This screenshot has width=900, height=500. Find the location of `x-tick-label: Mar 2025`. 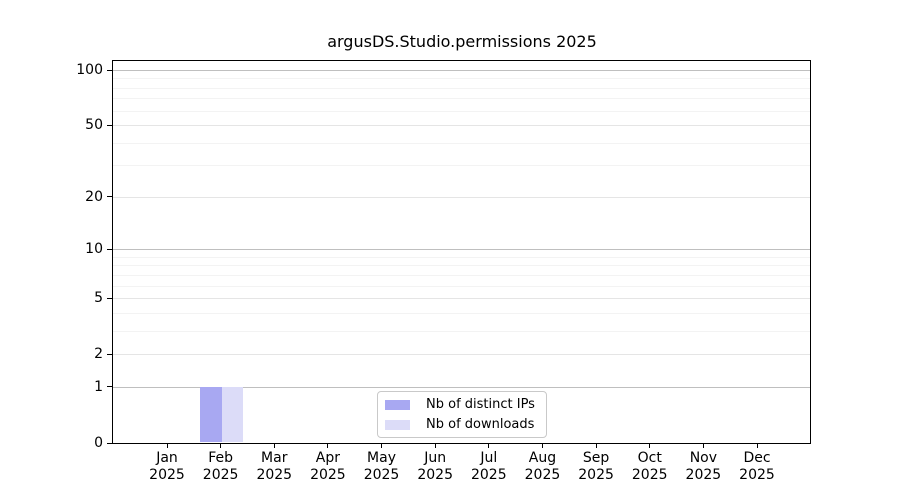

x-tick-label: Mar 2025 is located at coordinates (274, 467).